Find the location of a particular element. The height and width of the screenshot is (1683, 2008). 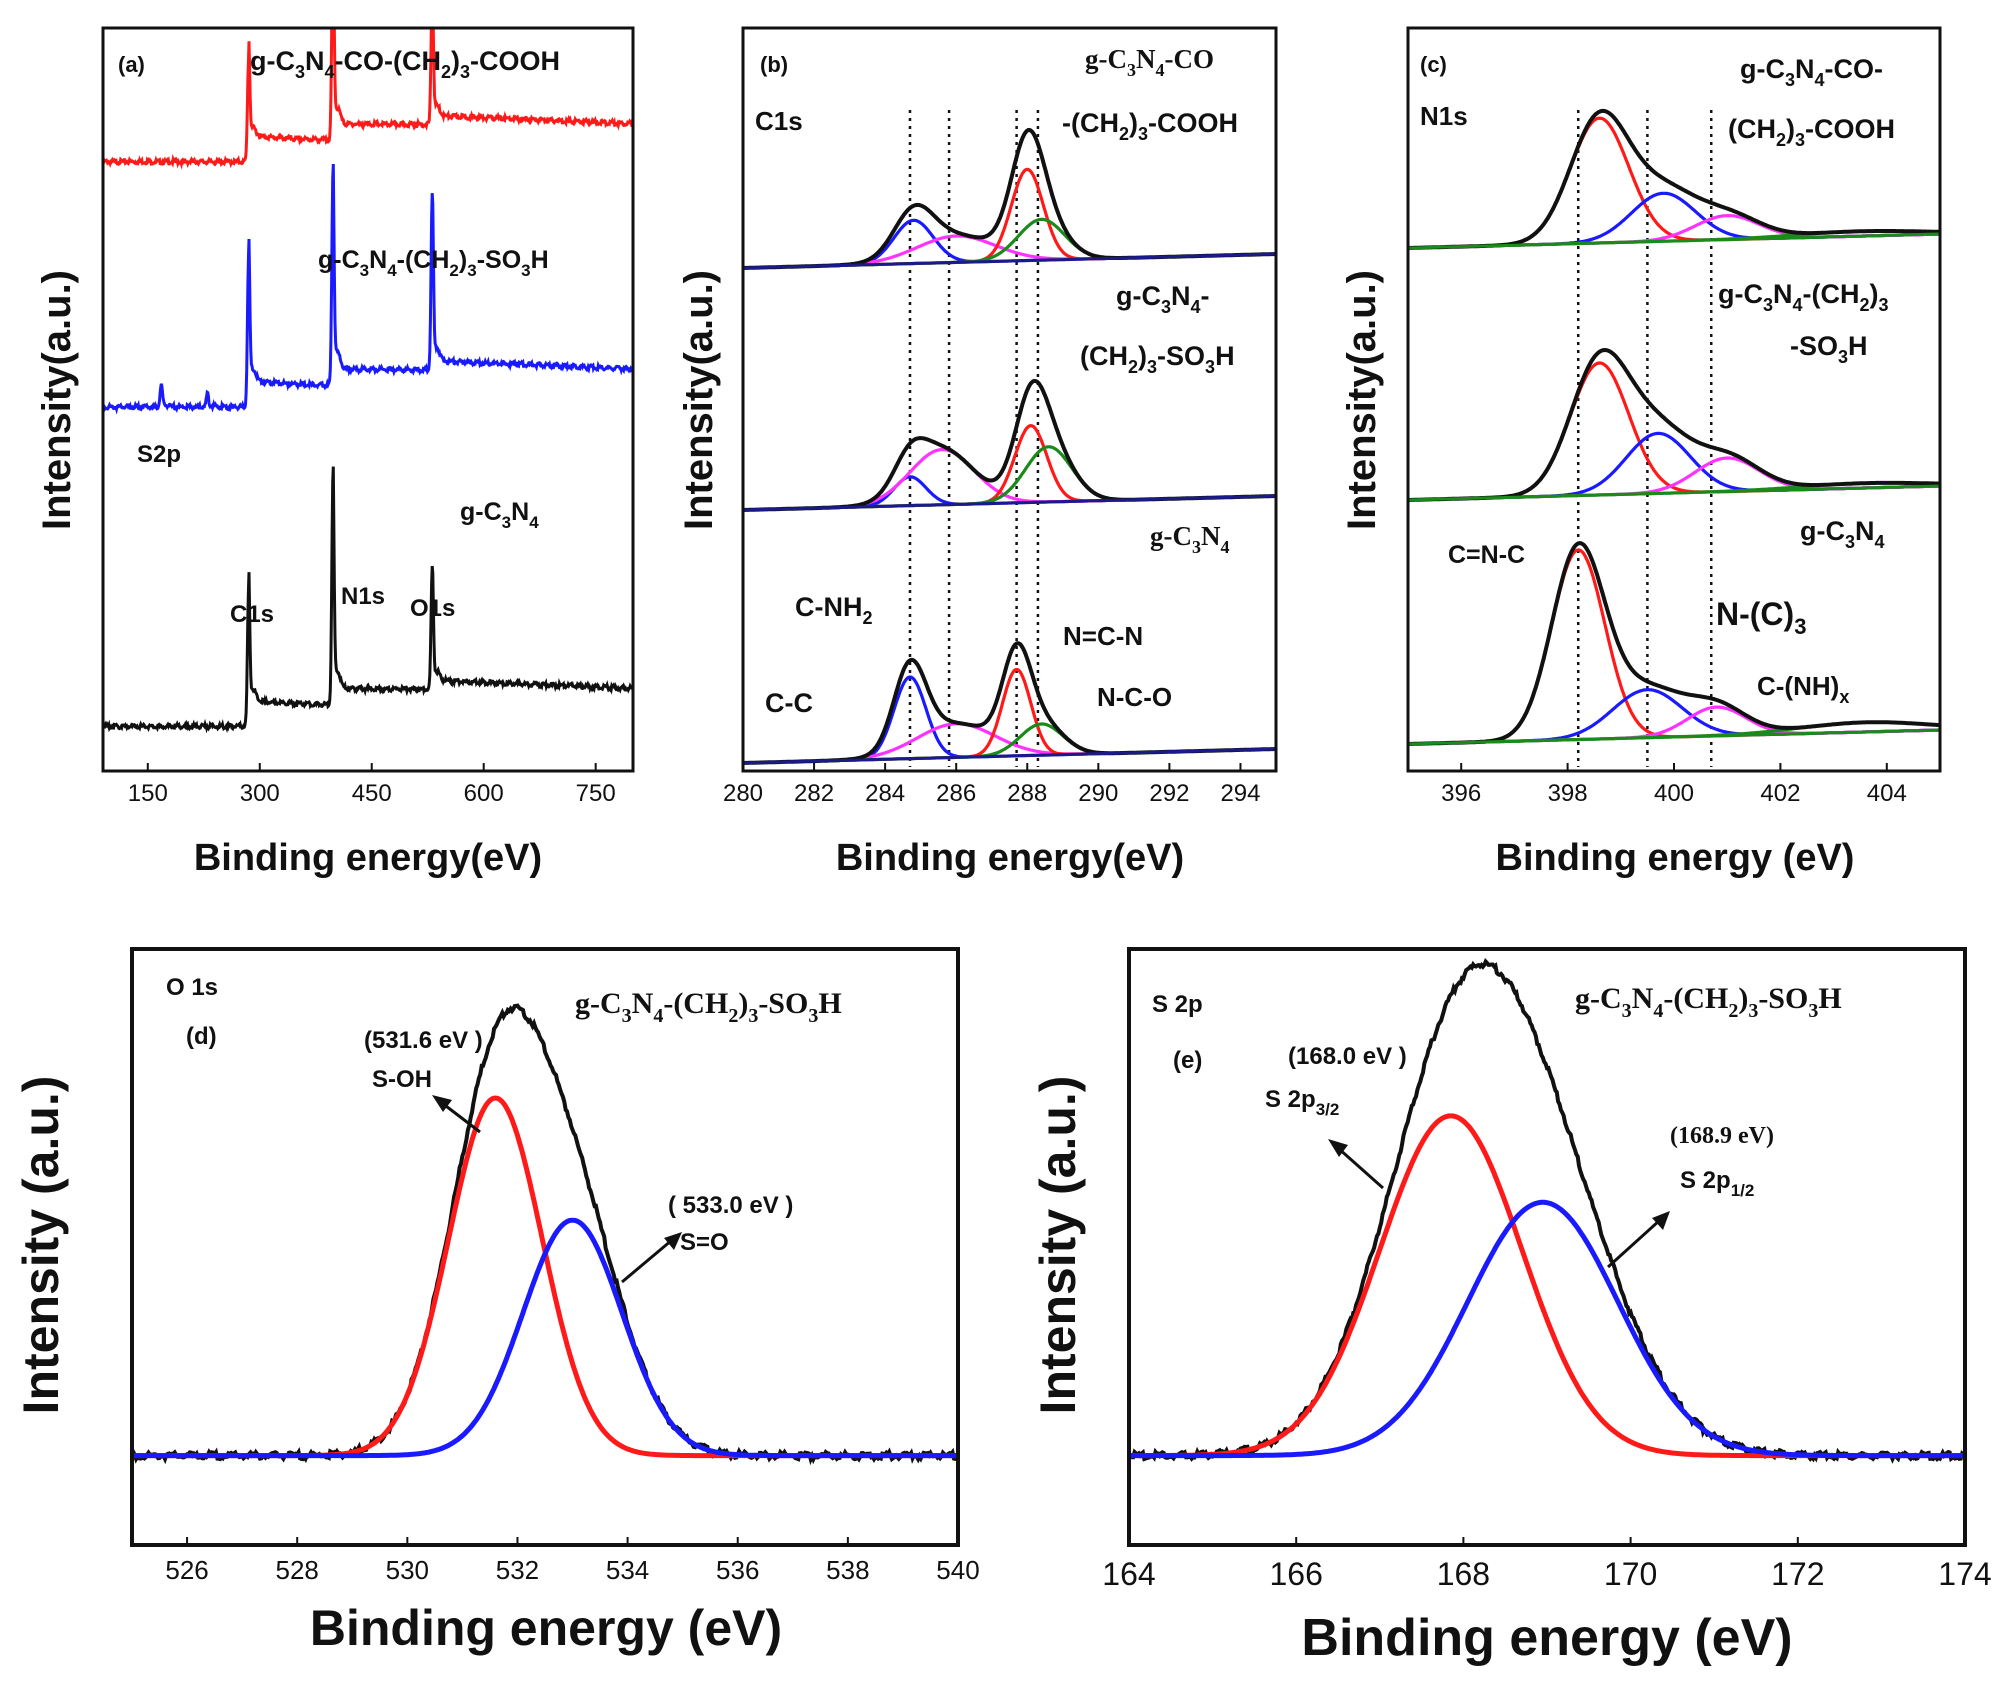

panel-b-cc-annotation: C-C is located at coordinates (789, 703).